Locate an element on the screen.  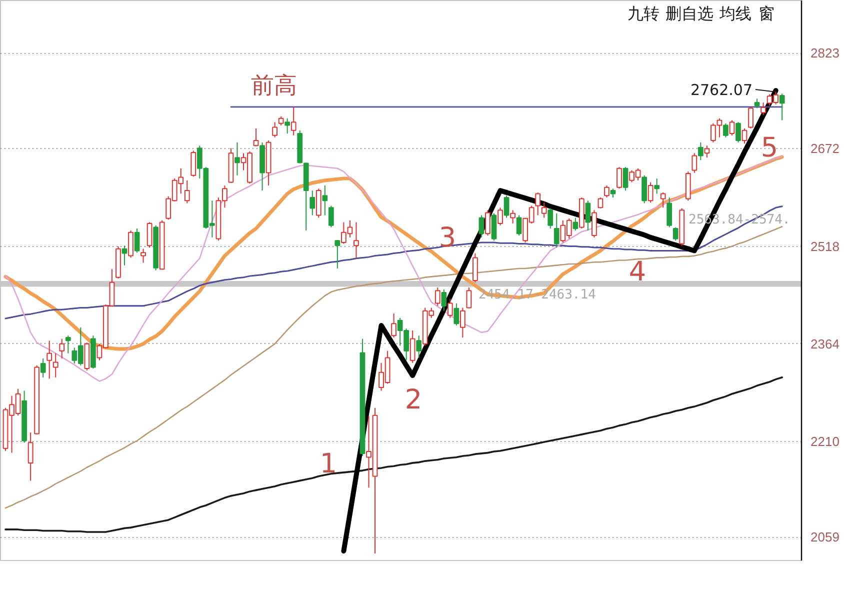
y-tick-label: 2672 is located at coordinates (825, 148).